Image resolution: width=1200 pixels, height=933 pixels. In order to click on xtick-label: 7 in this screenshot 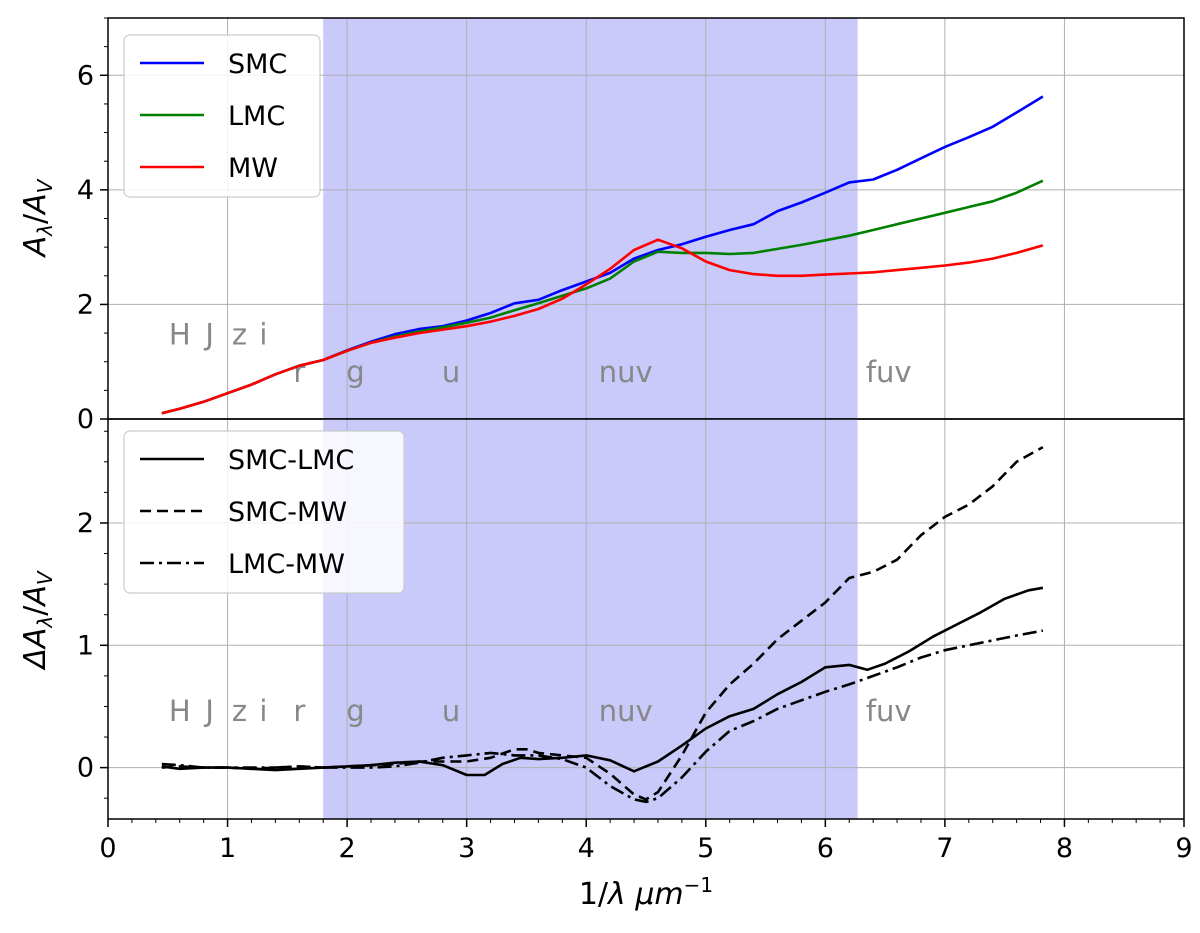, I will do `click(944, 848)`.